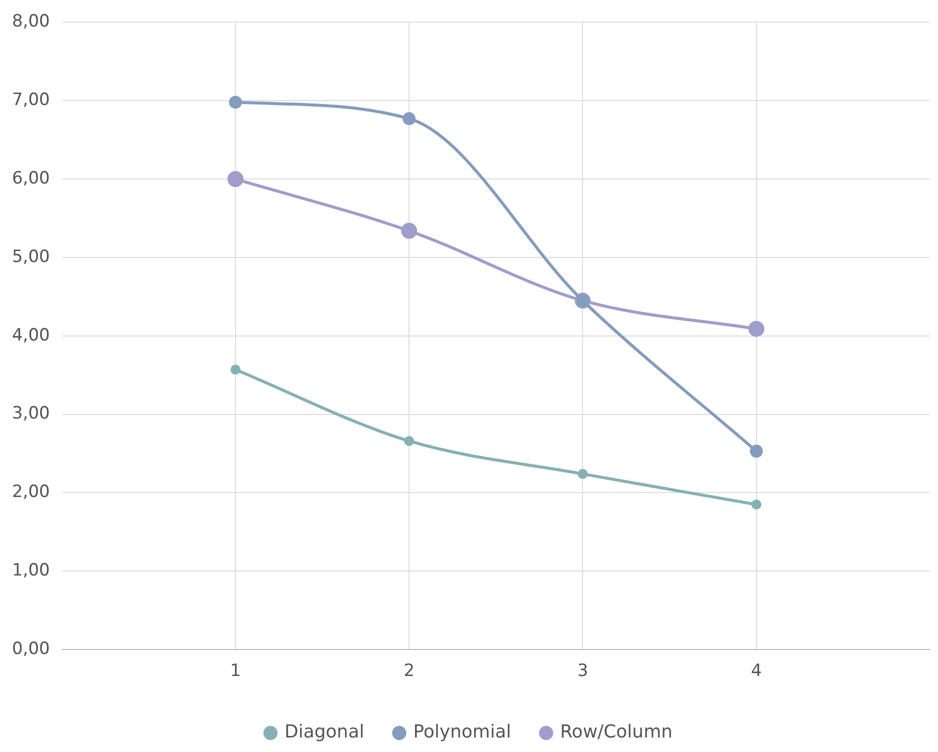 The width and height of the screenshot is (938, 752). I want to click on y-tick-label: 8,00, so click(31, 22).